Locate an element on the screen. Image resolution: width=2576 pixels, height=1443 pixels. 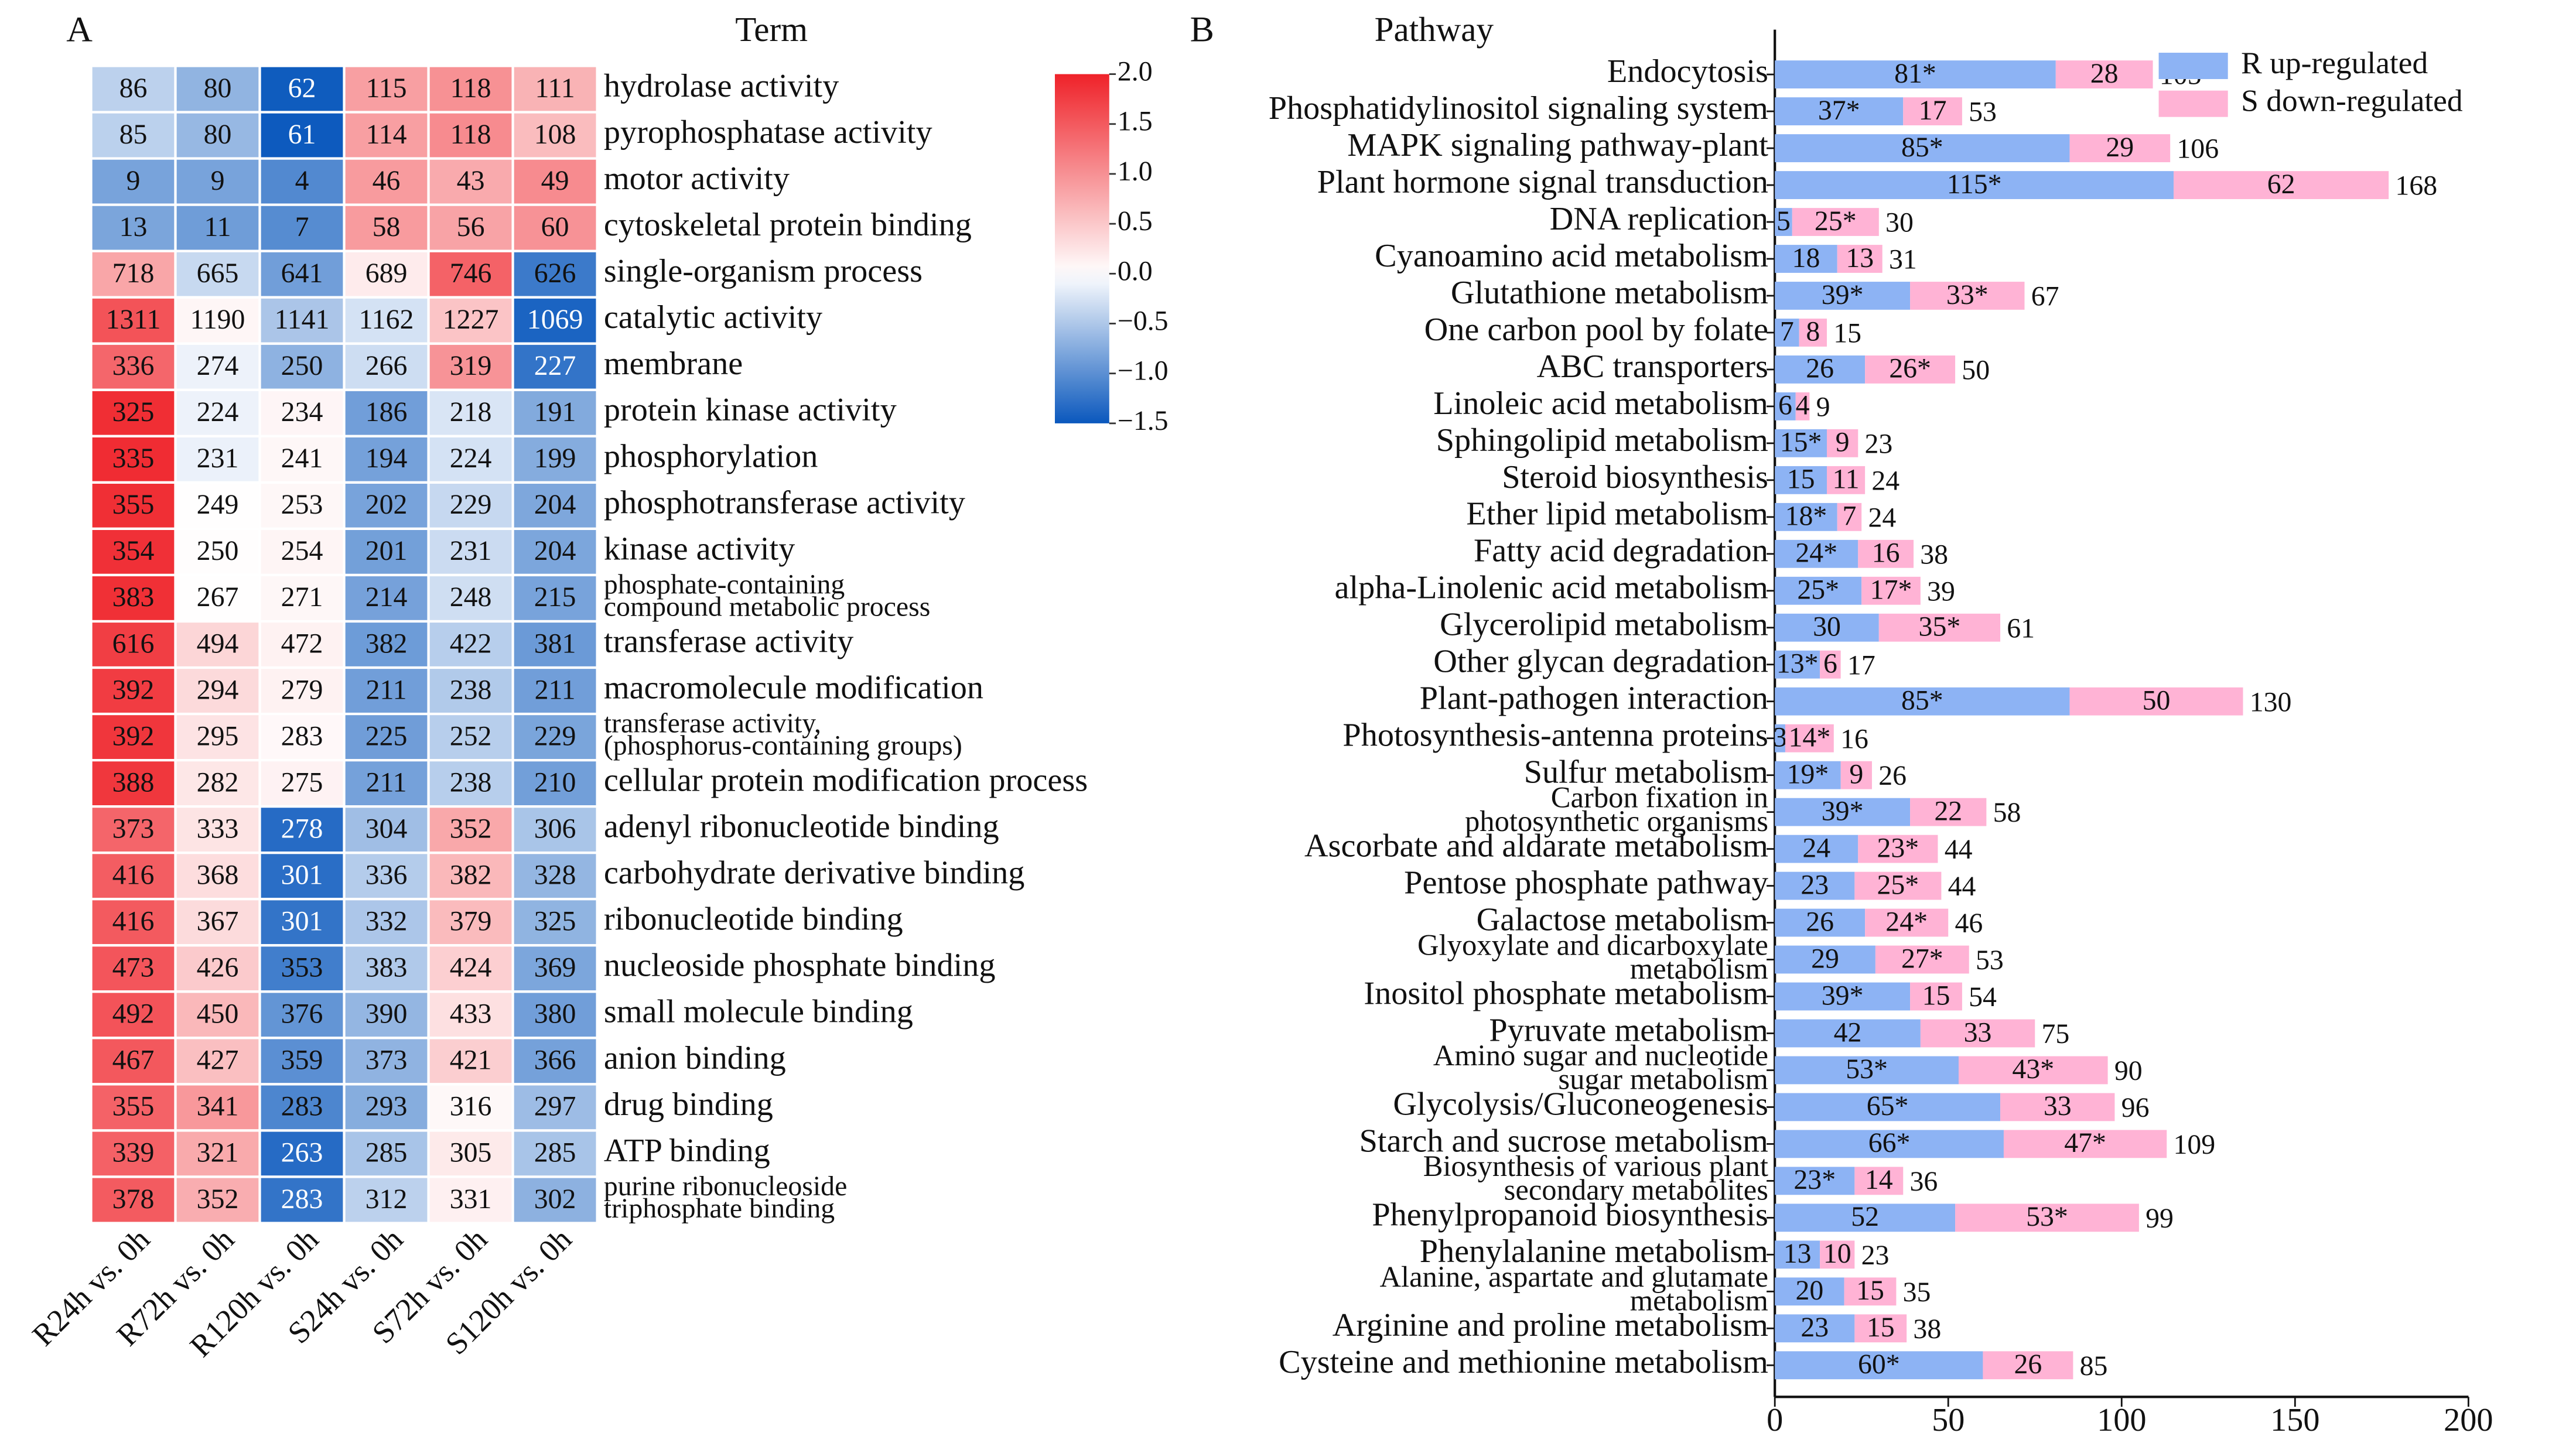
category-label: MAPK signaling pathway-plant is located at coordinates (1558, 145).